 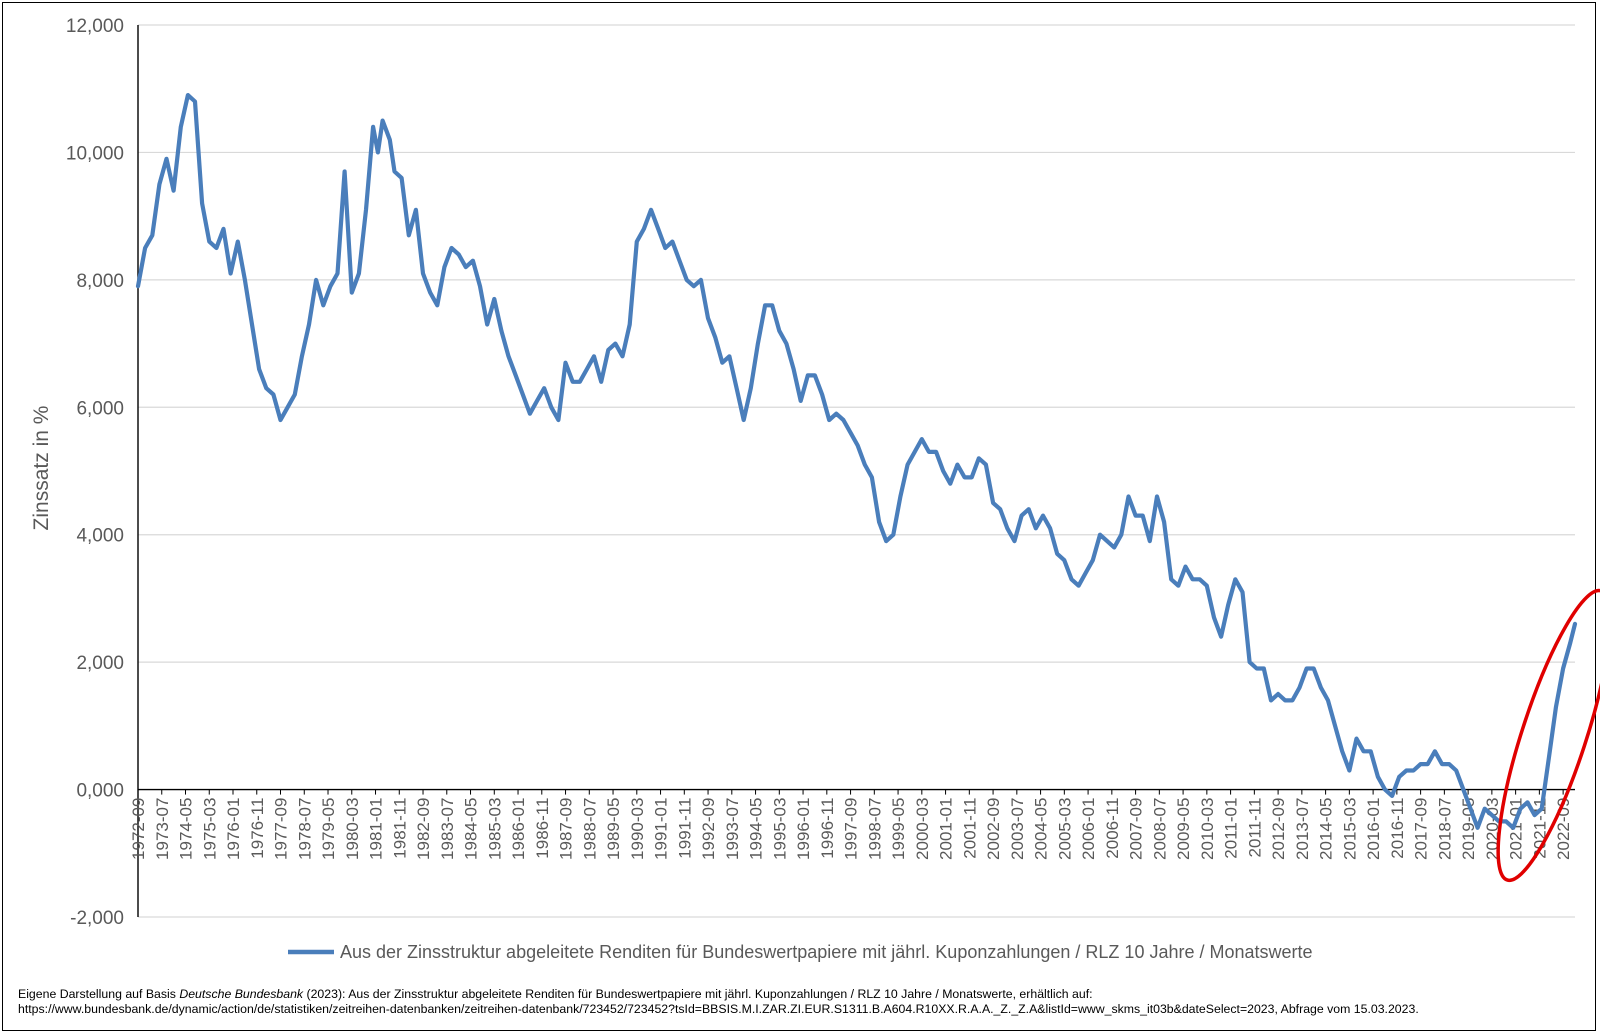 I want to click on x-tick-label: 2006-01, so click(x=1088, y=829).